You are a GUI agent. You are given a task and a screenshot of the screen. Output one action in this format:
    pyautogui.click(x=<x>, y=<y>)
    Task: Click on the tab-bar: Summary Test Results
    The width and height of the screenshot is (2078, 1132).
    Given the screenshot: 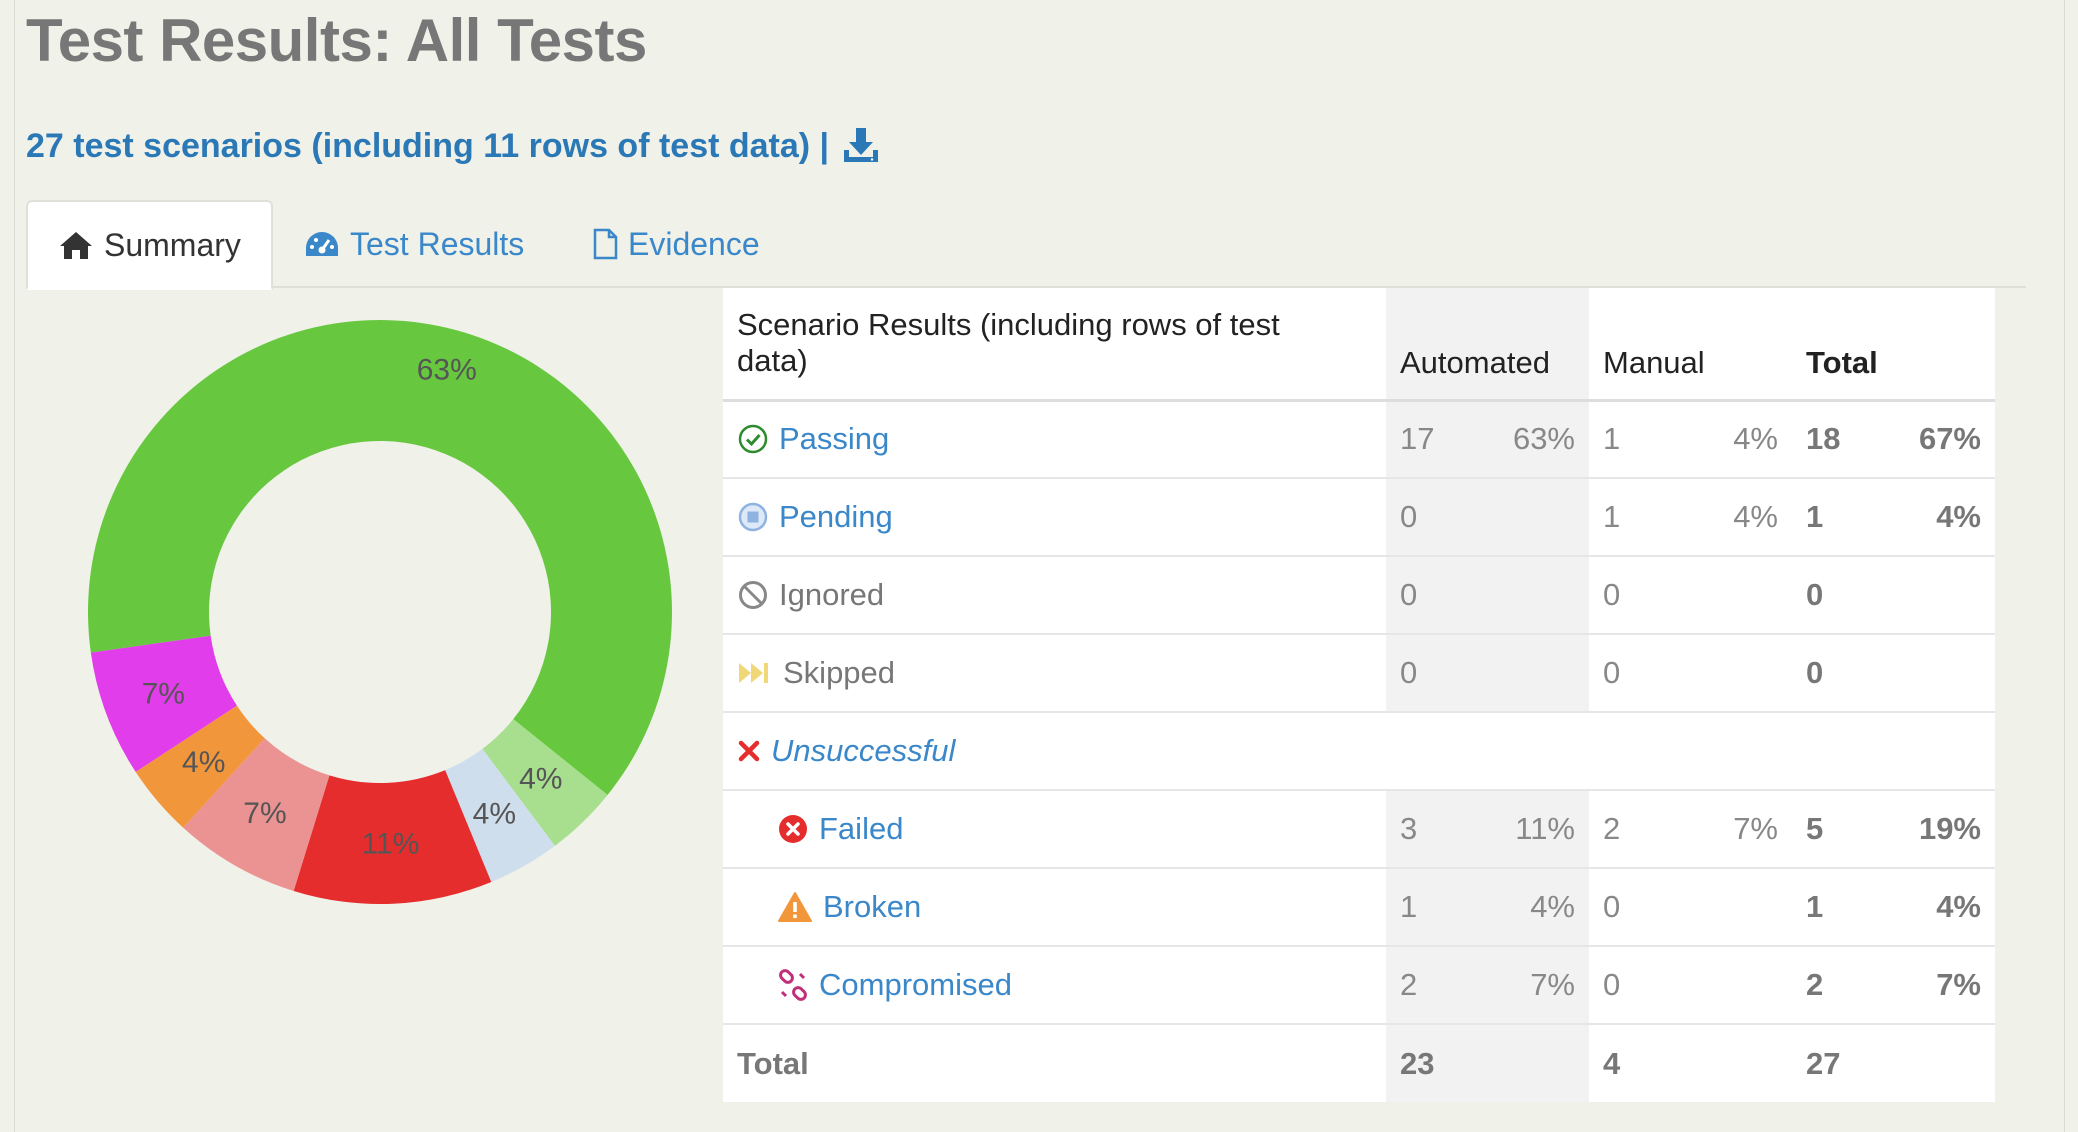 What is the action you would take?
    pyautogui.click(x=1026, y=245)
    